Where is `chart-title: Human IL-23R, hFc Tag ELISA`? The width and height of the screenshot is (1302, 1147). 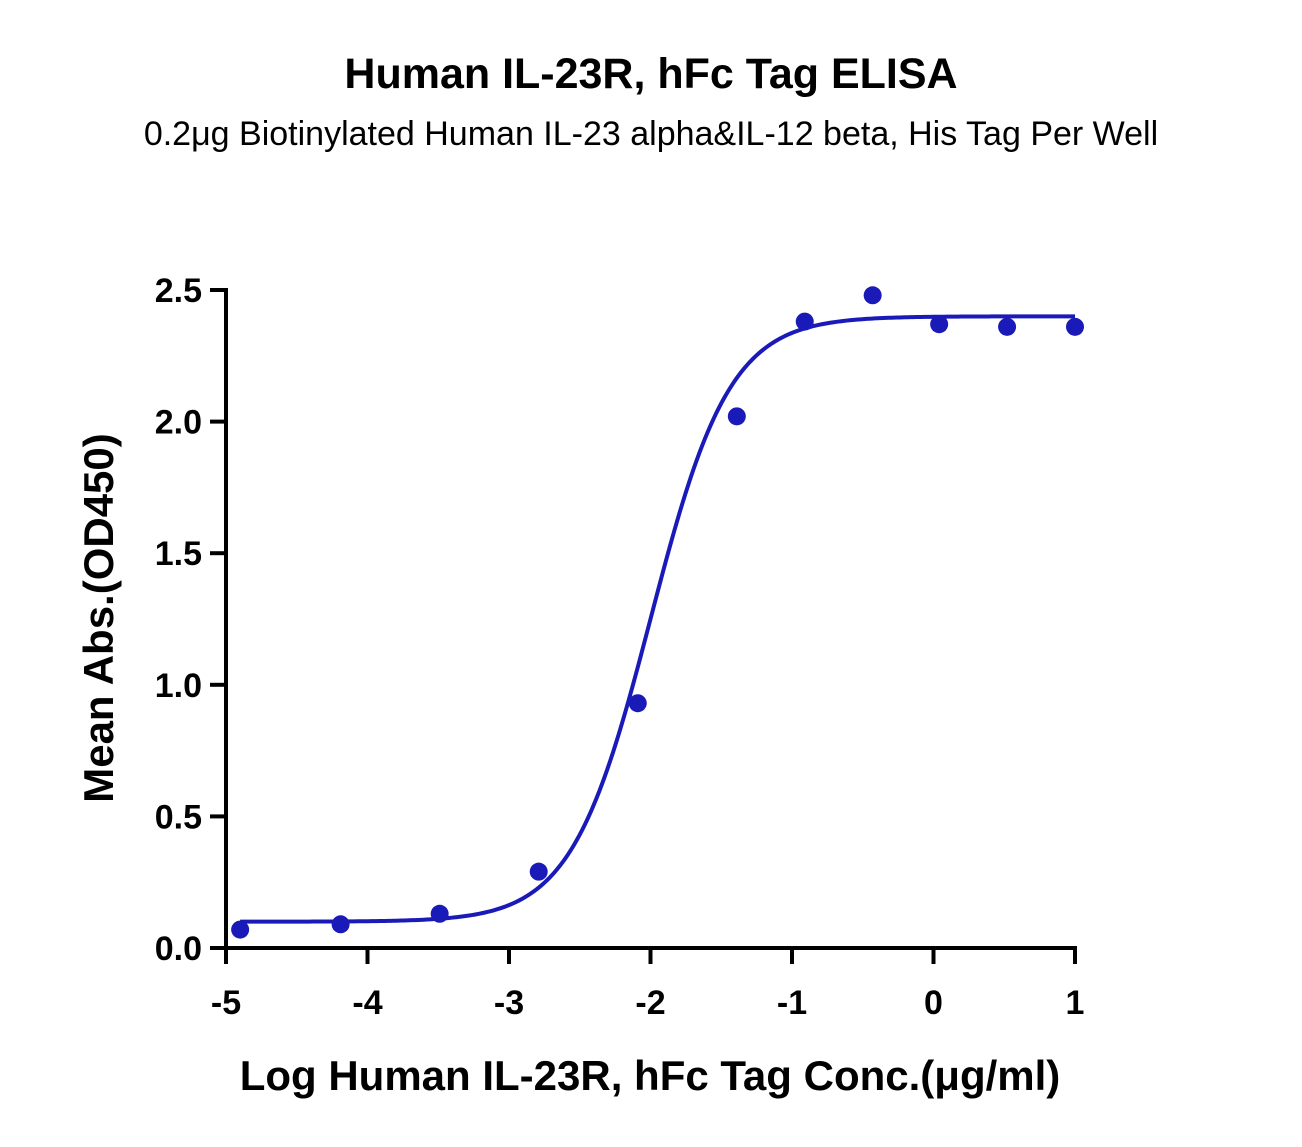
chart-title: Human IL-23R, hFc Tag ELISA is located at coordinates (651, 74).